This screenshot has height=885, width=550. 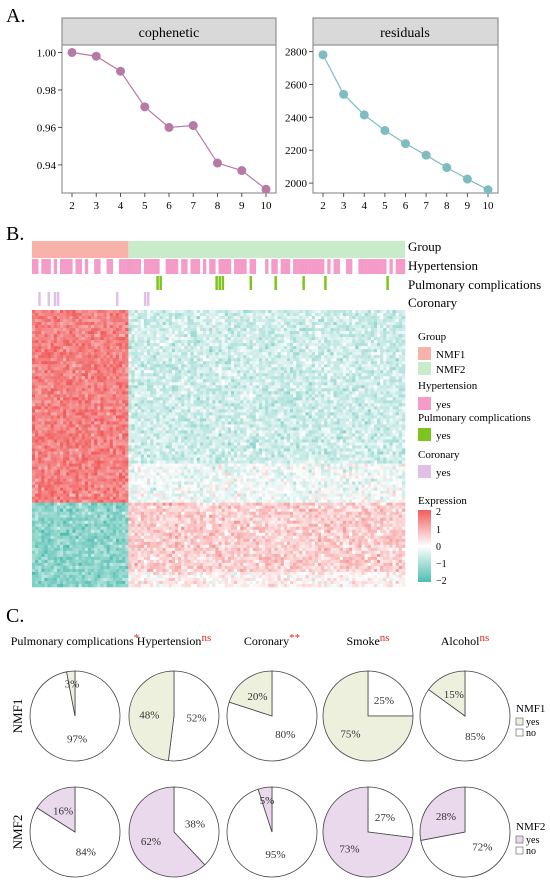 I want to click on pie-label-yes: 48%, so click(x=149, y=715).